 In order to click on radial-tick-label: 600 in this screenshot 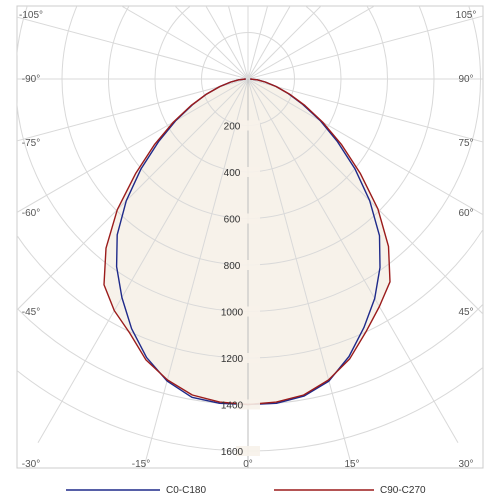, I will do `click(232, 220)`.